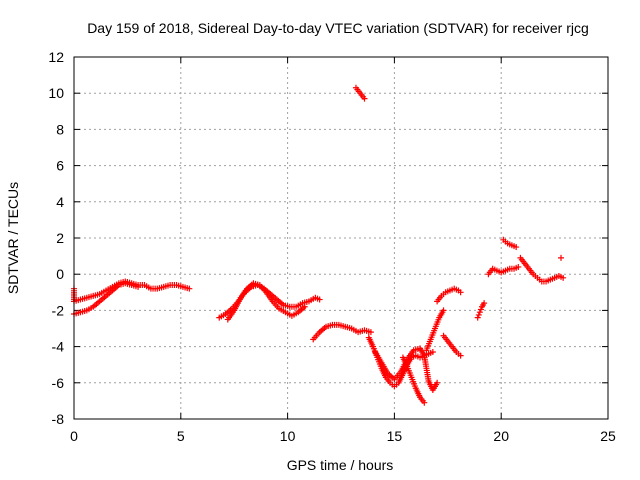 The image size is (640, 480). I want to click on y-tick-label: 2, so click(60, 238).